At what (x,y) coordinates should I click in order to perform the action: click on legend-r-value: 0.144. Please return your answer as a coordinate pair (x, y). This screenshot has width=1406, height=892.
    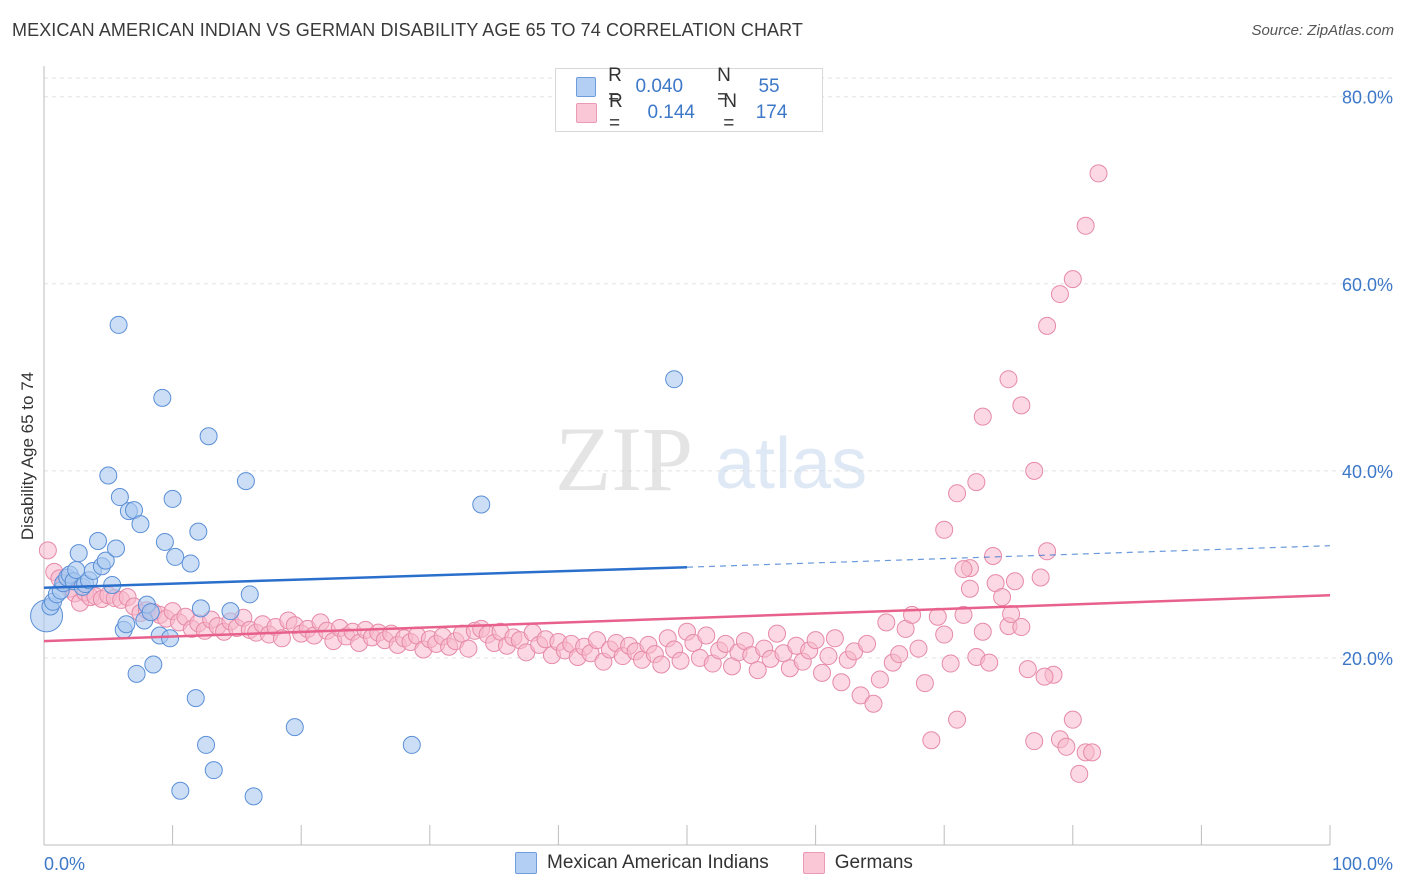
    Looking at the image, I should click on (671, 112).